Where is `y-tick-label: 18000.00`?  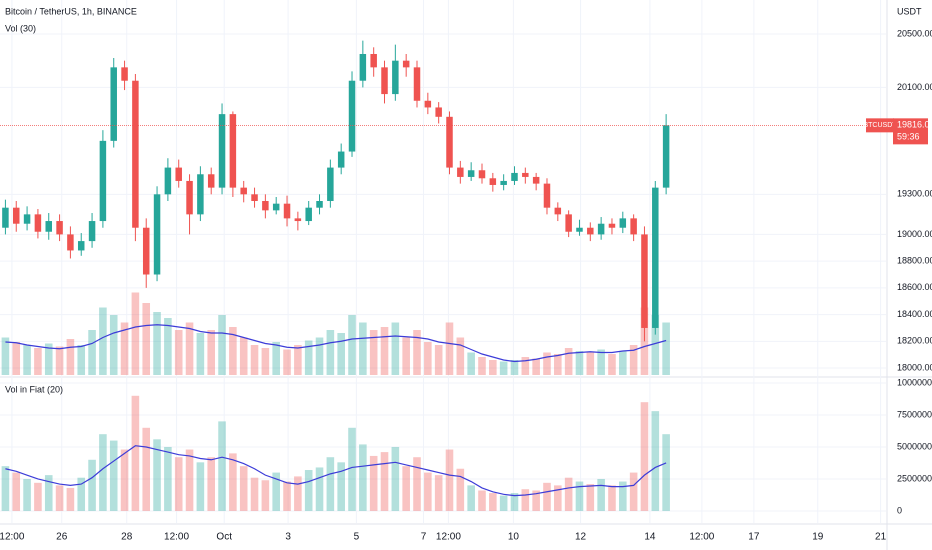
y-tick-label: 18000.00 is located at coordinates (914, 367).